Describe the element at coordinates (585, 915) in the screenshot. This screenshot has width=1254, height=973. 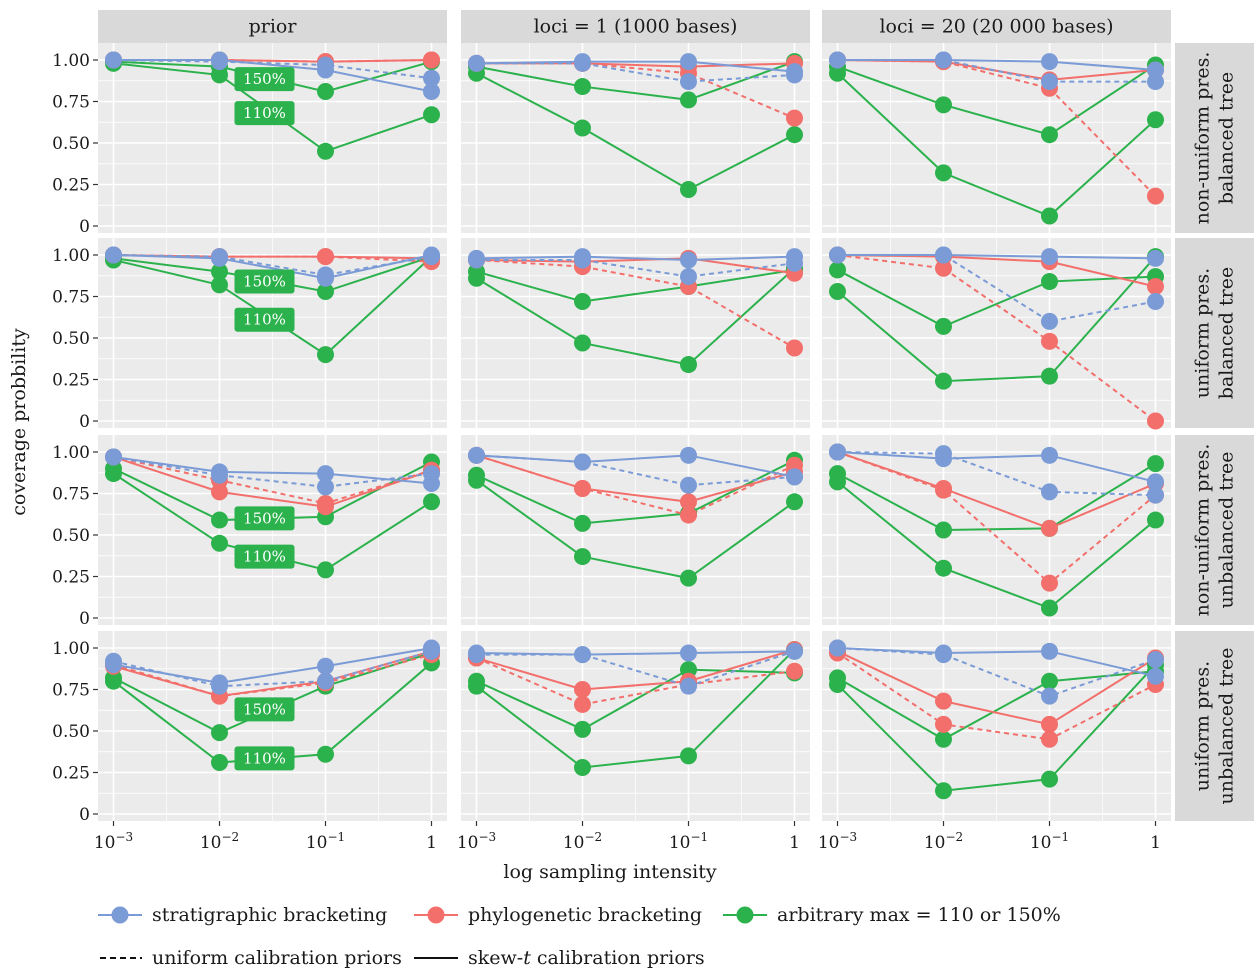
I see `legend-label-phylogenetic: phylogenetic bracketing` at that location.